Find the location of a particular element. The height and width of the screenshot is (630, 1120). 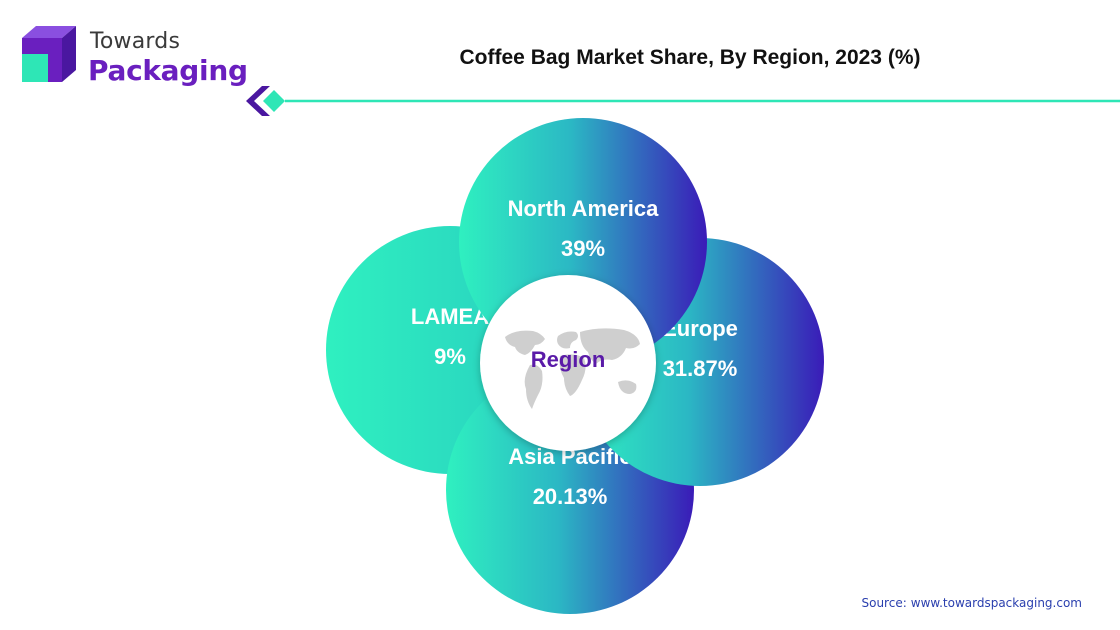

bubble-label-north-america: North America is located at coordinates (584, 208).